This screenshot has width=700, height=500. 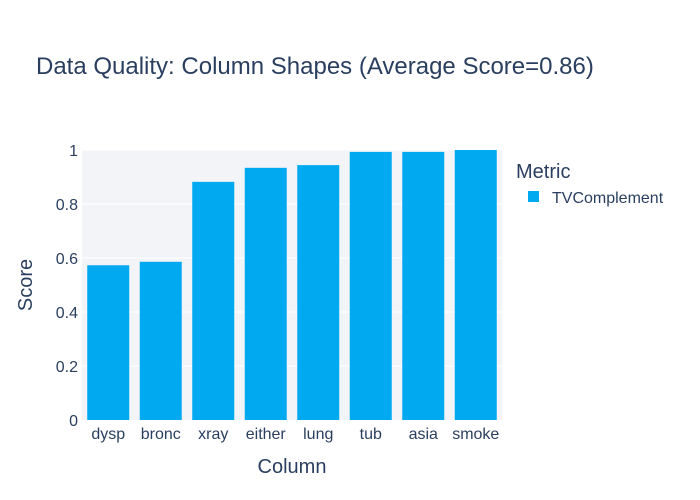 I want to click on x-tick-label: lung, so click(x=318, y=434).